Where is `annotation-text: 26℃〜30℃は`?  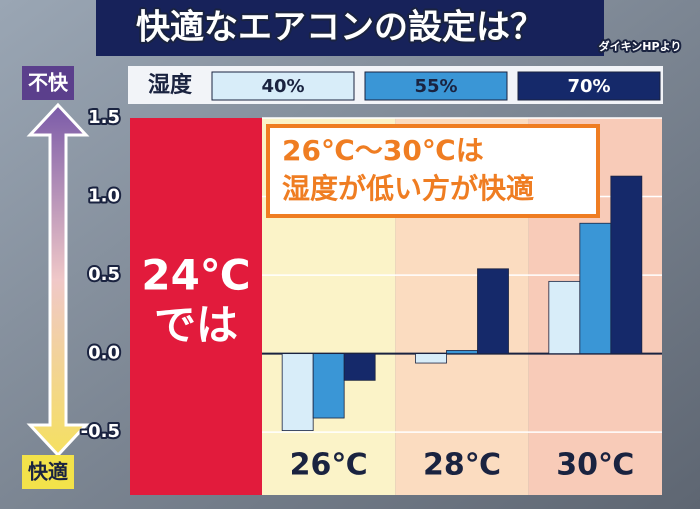
annotation-text: 26℃〜30℃は is located at coordinates (383, 150).